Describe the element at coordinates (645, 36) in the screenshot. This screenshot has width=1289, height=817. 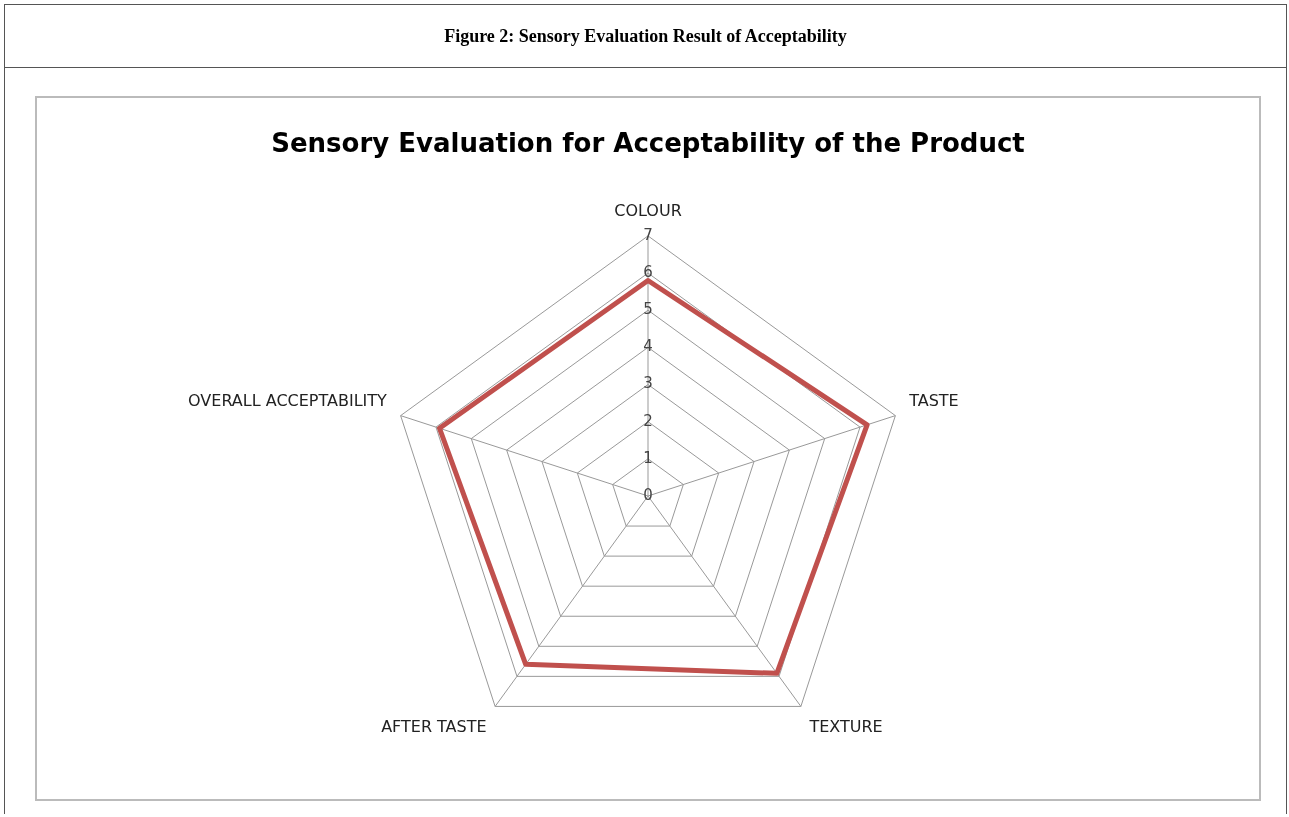
I see `caption: Figure 2: Sensory Evaluation Result of Acceptability` at that location.